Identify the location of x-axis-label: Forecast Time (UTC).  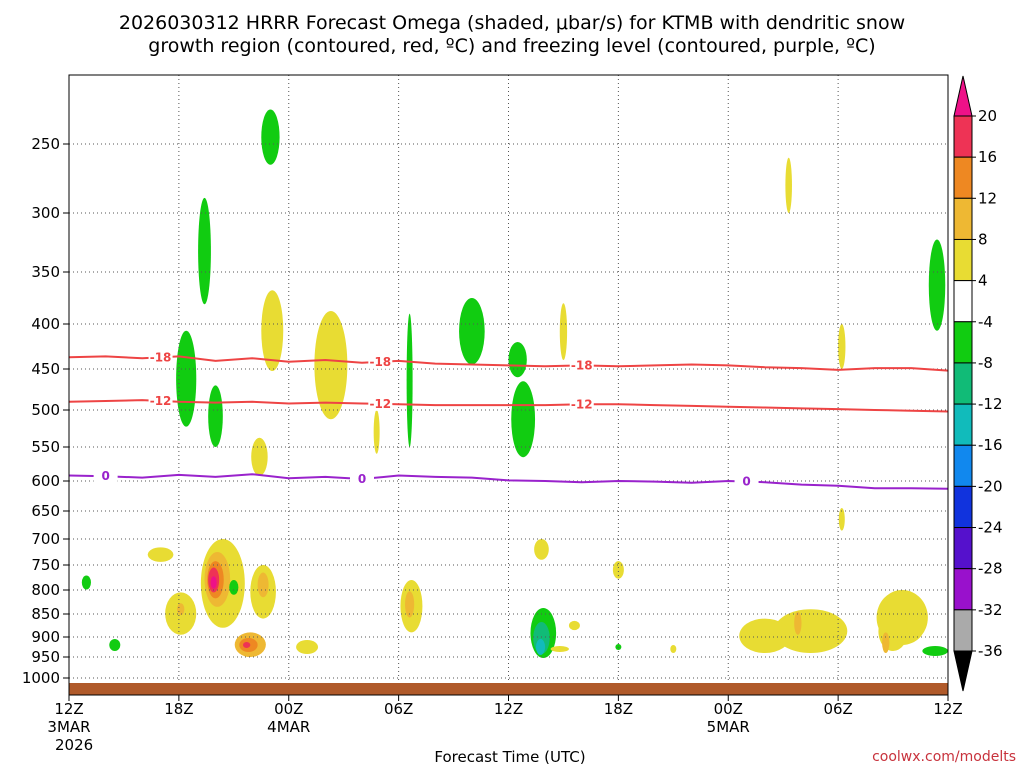
(509, 757).